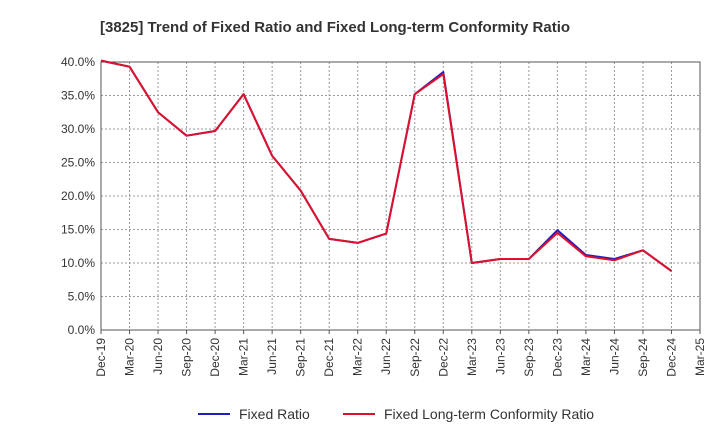 This screenshot has width=720, height=445. What do you see at coordinates (215, 357) in the screenshot?
I see `x-tick-label: Dec-20` at bounding box center [215, 357].